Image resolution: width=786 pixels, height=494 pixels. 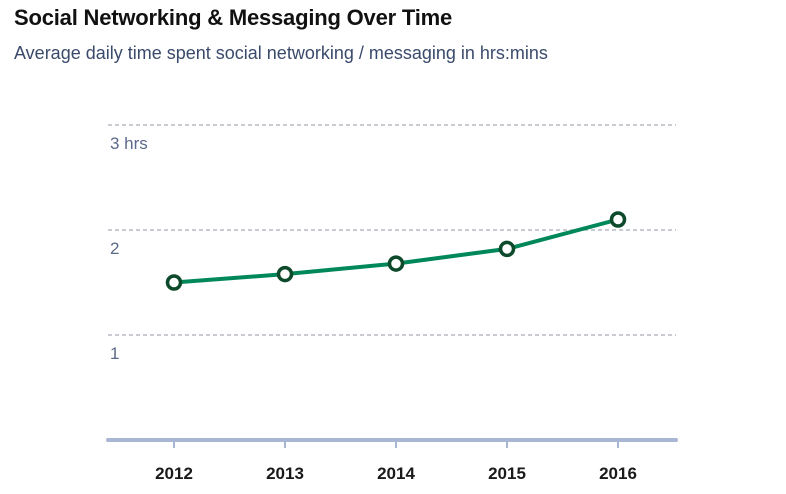 What do you see at coordinates (114, 248) in the screenshot?
I see `y-tick-label: 2` at bounding box center [114, 248].